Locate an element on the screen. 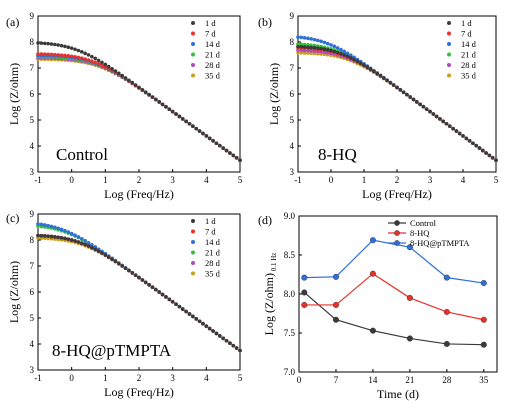 This screenshot has height=414, width=512. legend-label: 35 d is located at coordinates (213, 76).